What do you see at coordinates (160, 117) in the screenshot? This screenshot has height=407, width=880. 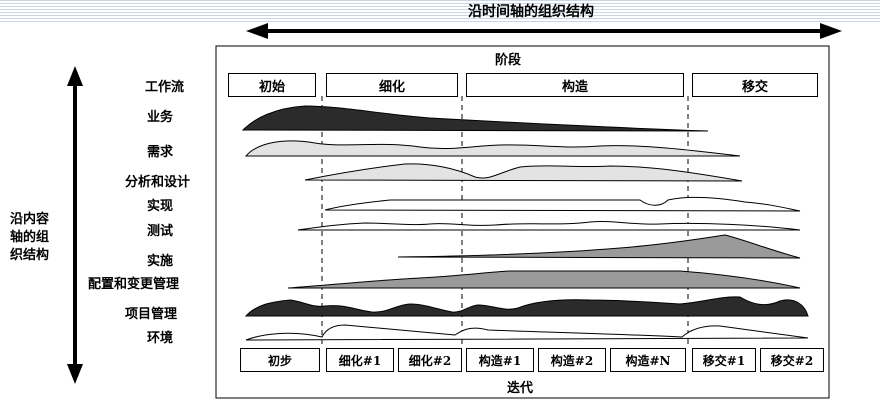 I see `workflow-business: 业务` at bounding box center [160, 117].